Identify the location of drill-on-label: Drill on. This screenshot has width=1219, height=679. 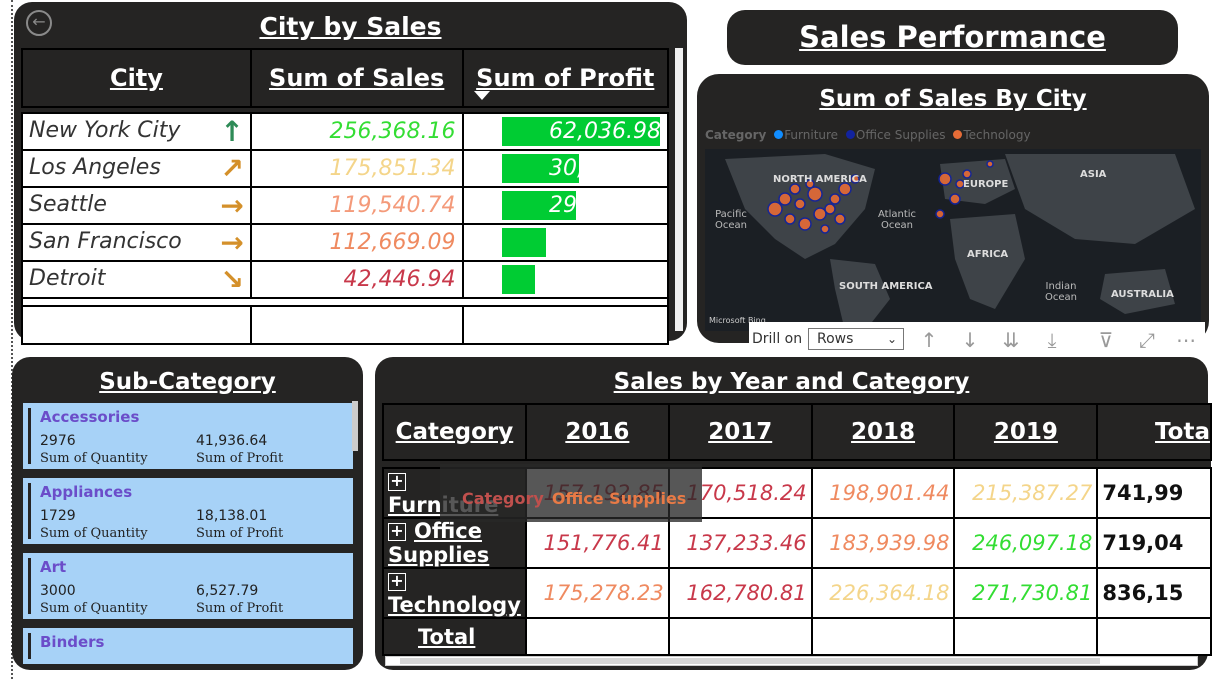
(777, 339).